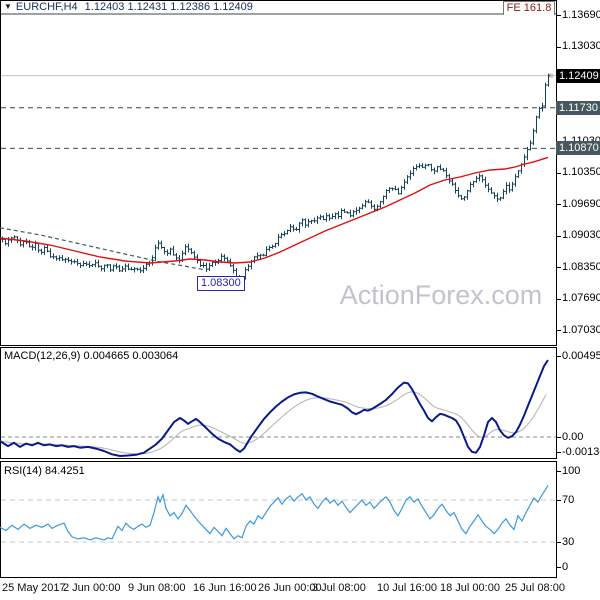 This screenshot has height=600, width=600. What do you see at coordinates (274, 513) in the screenshot?
I see `rsi-line` at bounding box center [274, 513].